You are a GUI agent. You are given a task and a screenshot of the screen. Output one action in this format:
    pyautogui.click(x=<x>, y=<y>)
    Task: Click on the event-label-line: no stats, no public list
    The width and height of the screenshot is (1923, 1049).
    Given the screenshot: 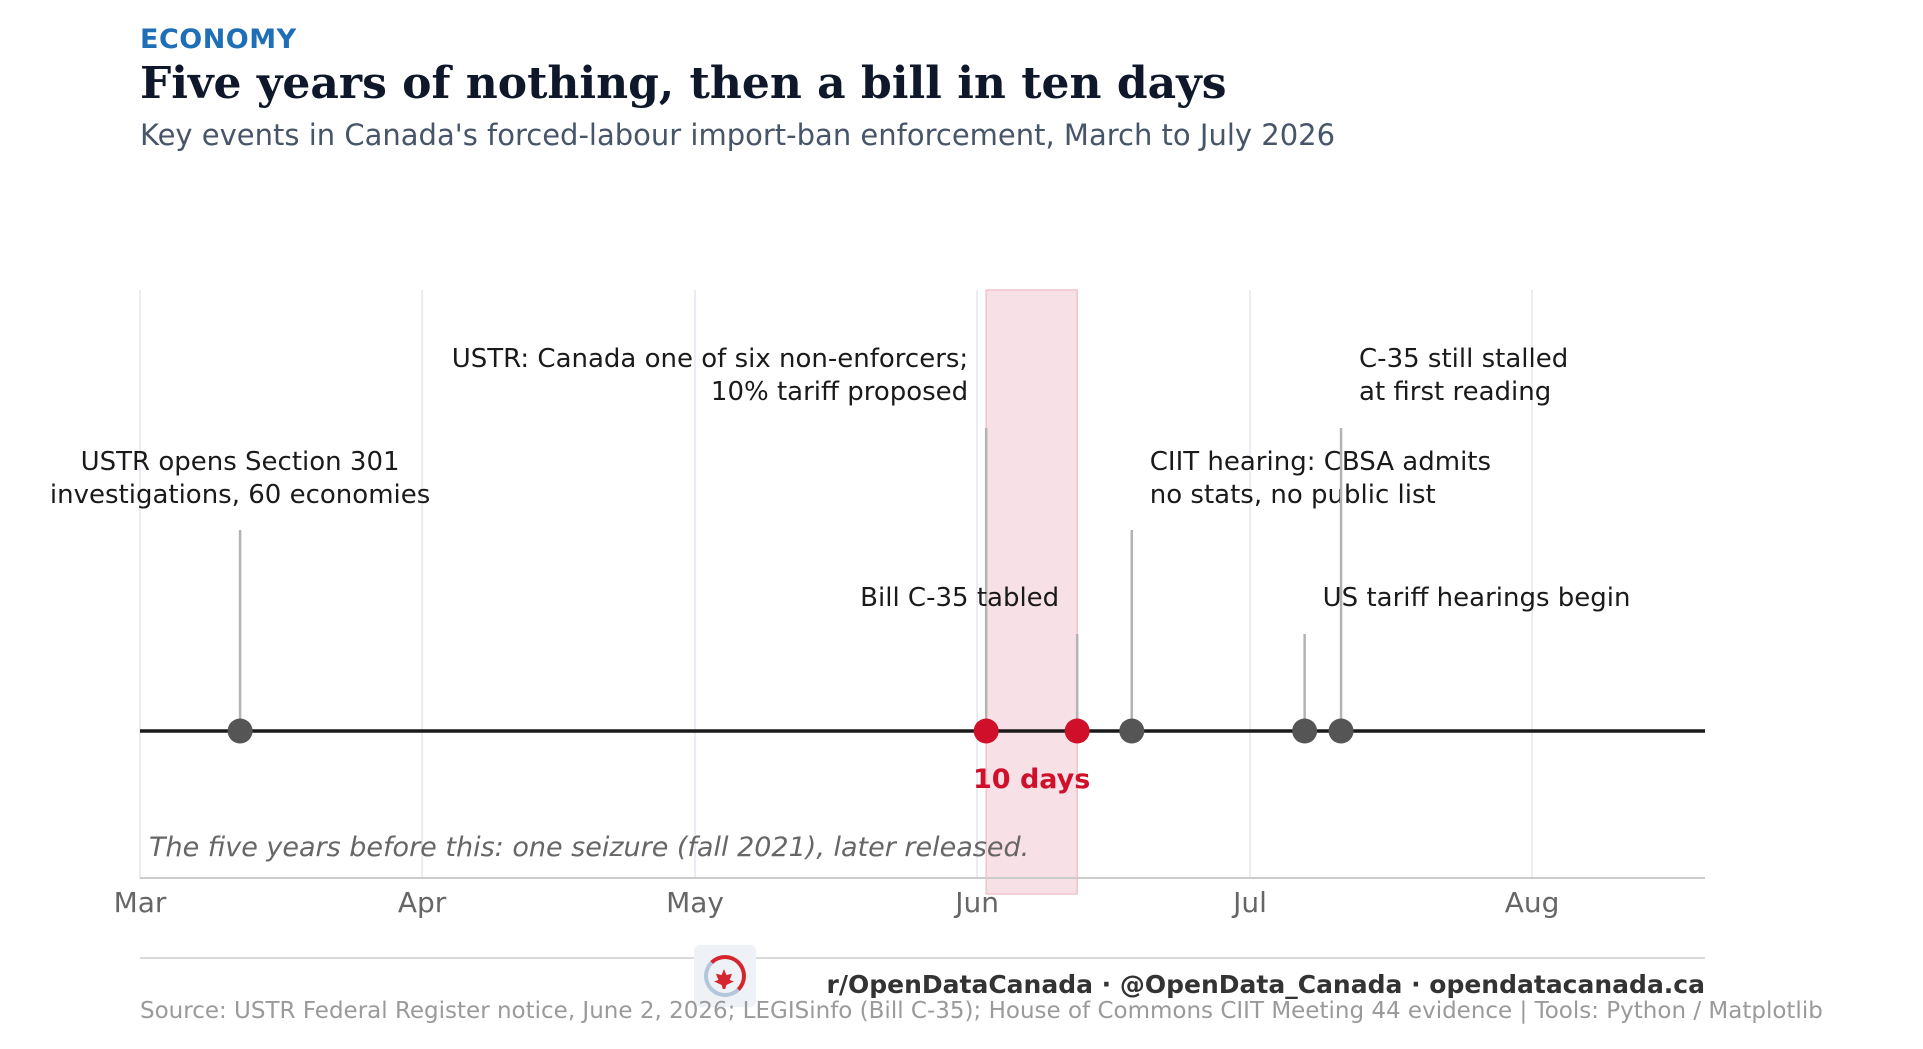 What is the action you would take?
    pyautogui.click(x=1293, y=495)
    